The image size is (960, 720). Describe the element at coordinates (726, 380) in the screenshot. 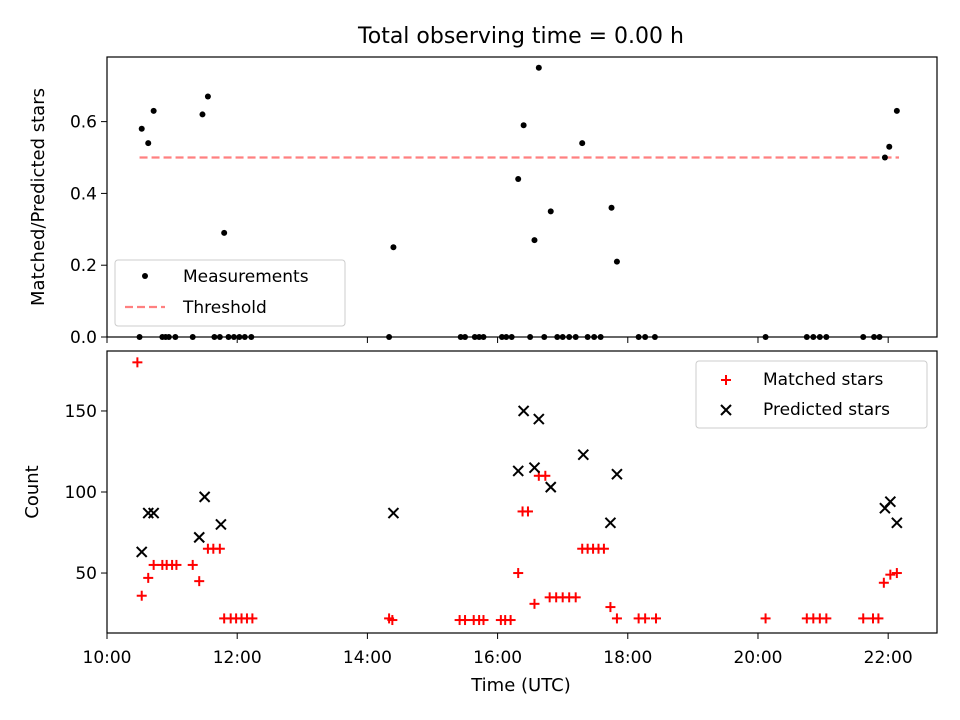

I see `legend-matched-marker` at that location.